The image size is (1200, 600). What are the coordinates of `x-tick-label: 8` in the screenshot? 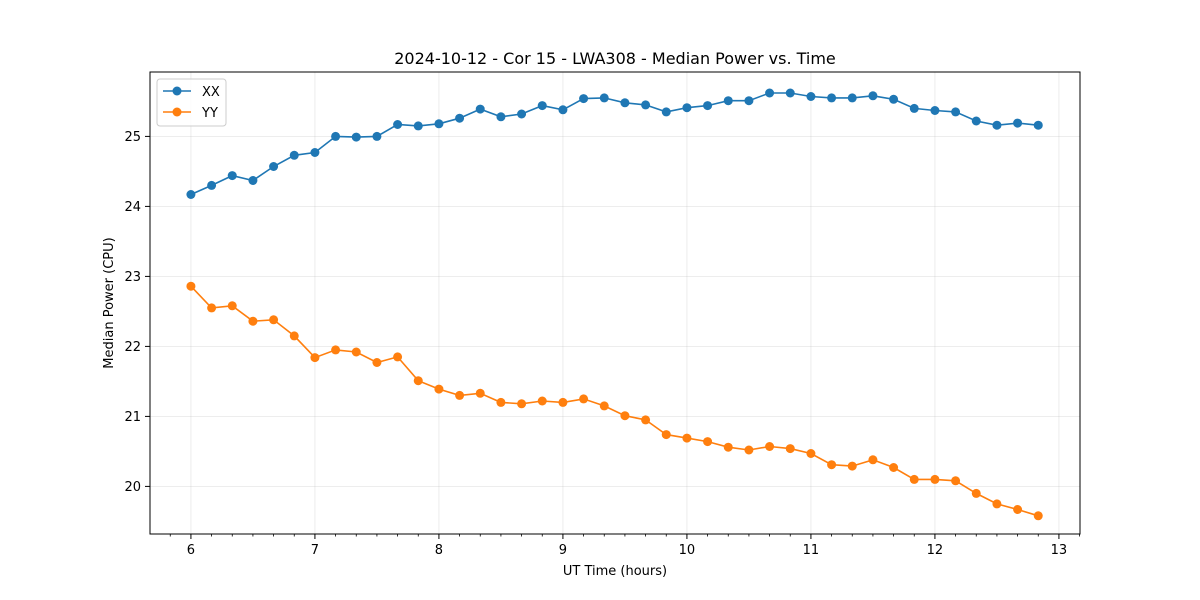 It's located at (439, 550).